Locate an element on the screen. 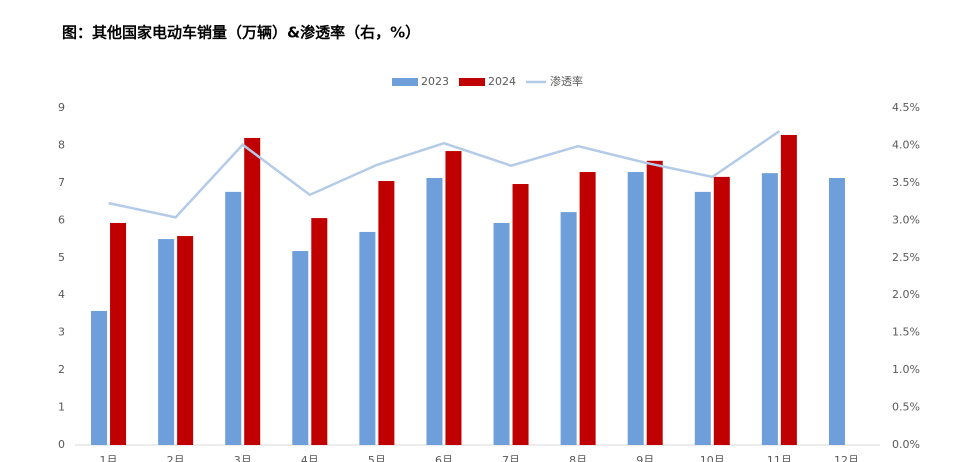  y2-tick-label: 4.5% is located at coordinates (906, 107).